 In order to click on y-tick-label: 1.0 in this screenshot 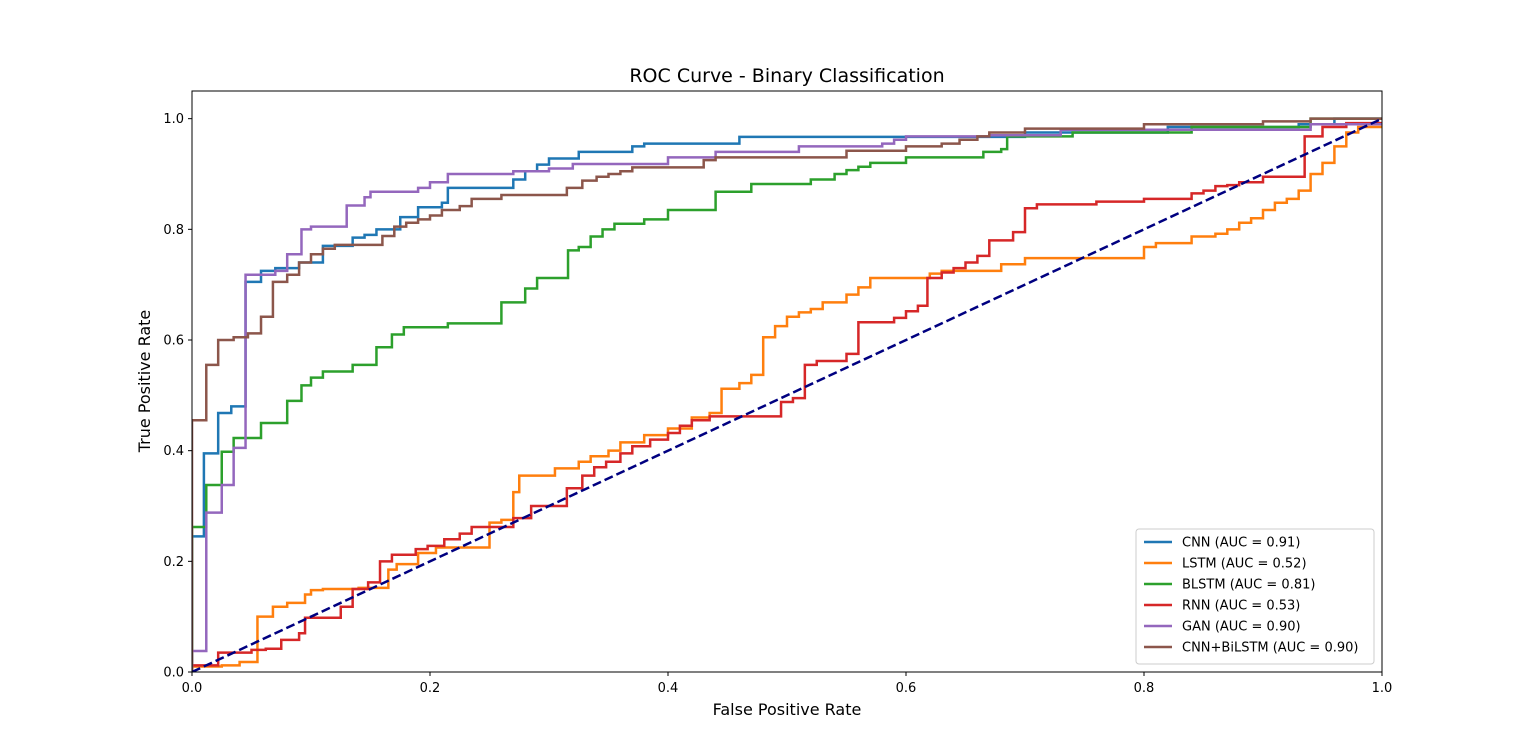, I will do `click(173, 119)`.